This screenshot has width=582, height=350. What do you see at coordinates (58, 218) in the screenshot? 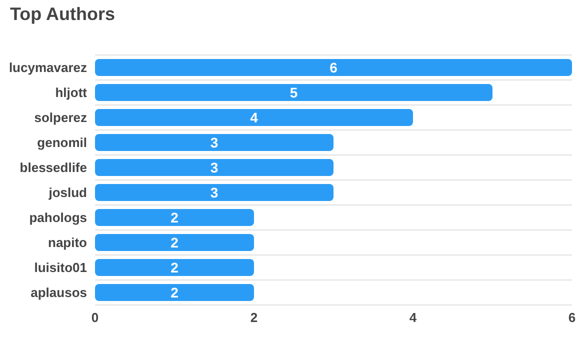
I see `y-tick-label: pahologs` at bounding box center [58, 218].